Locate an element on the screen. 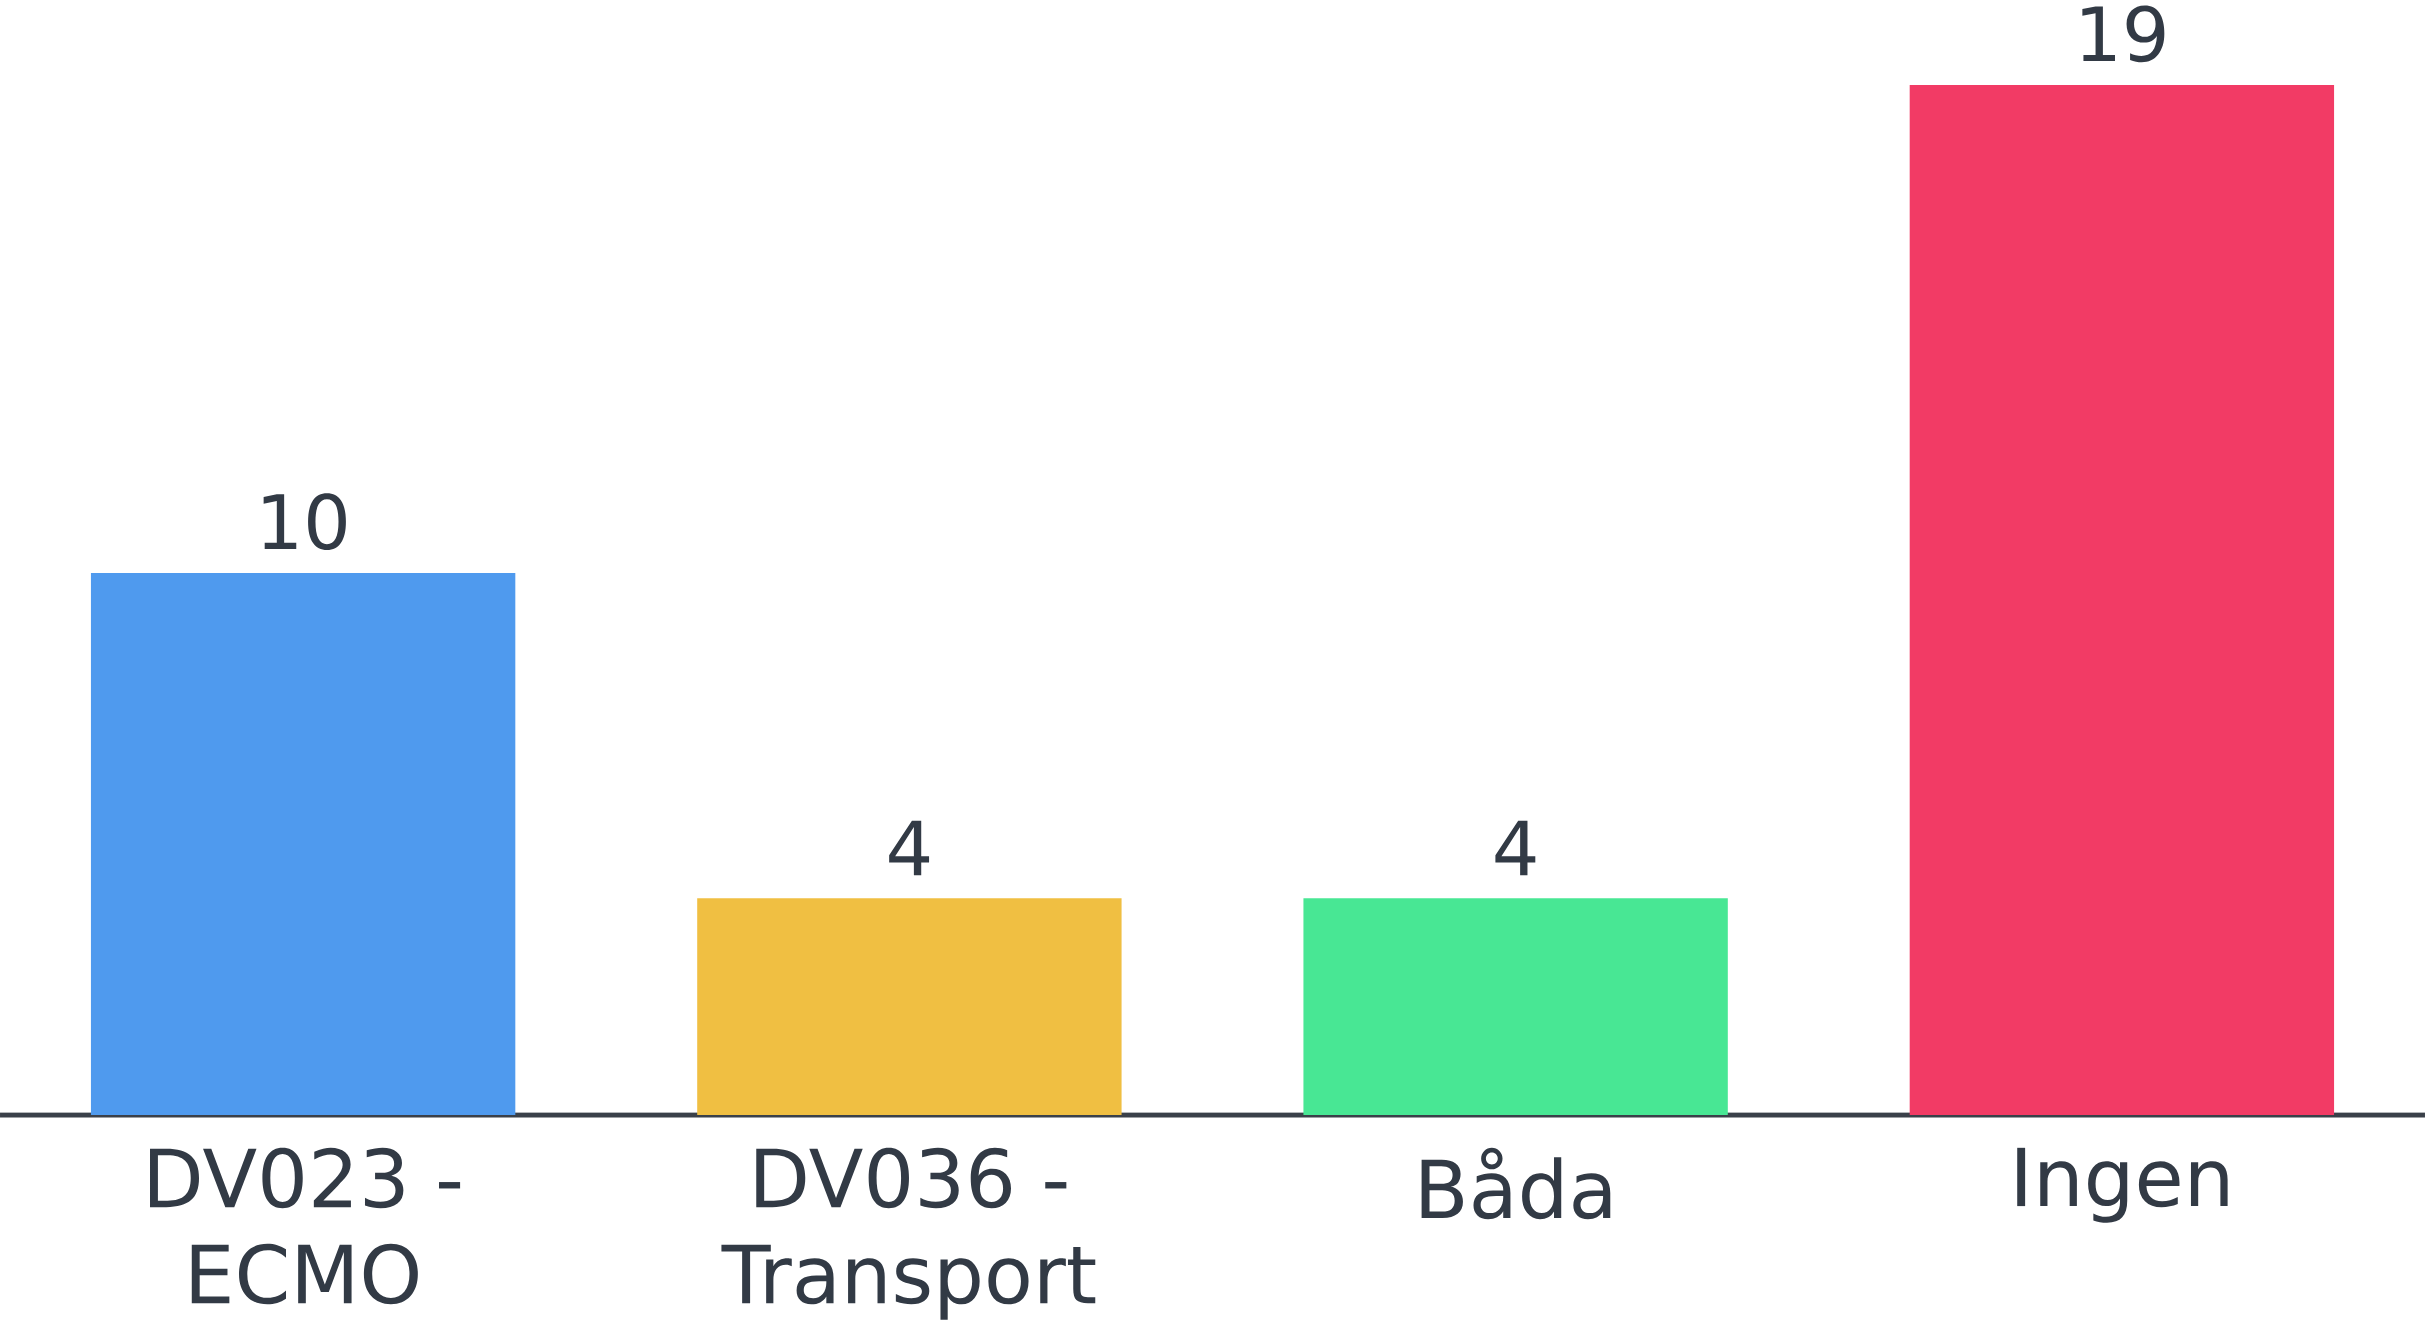  x-tick-label: DV036 - Transport is located at coordinates (908, 1233).